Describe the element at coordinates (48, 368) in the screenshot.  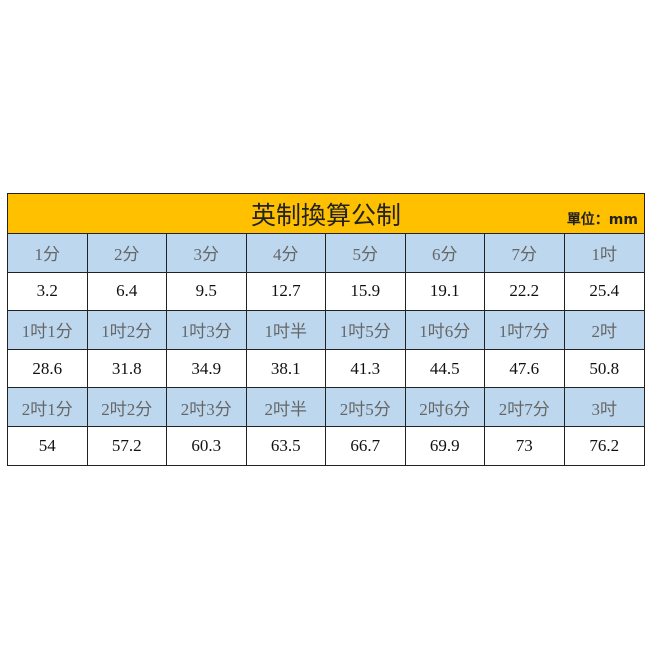
I see `mm-cell: 28.6` at that location.